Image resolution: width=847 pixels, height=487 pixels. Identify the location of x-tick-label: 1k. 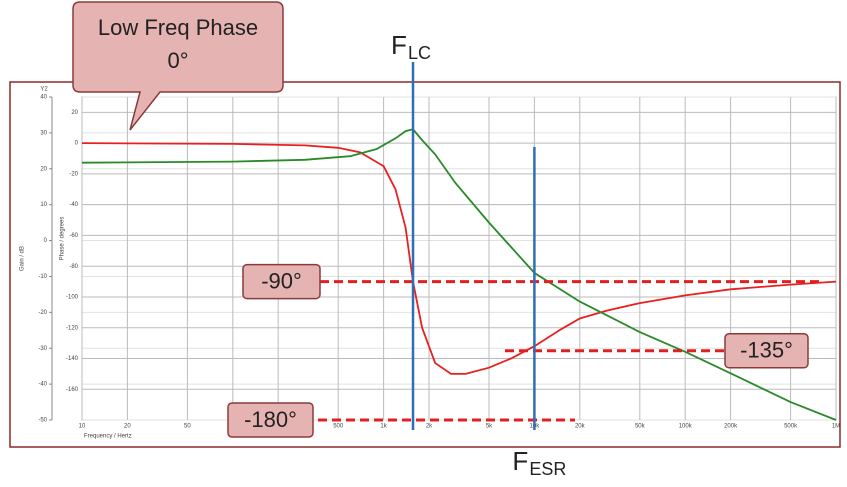
(383, 427).